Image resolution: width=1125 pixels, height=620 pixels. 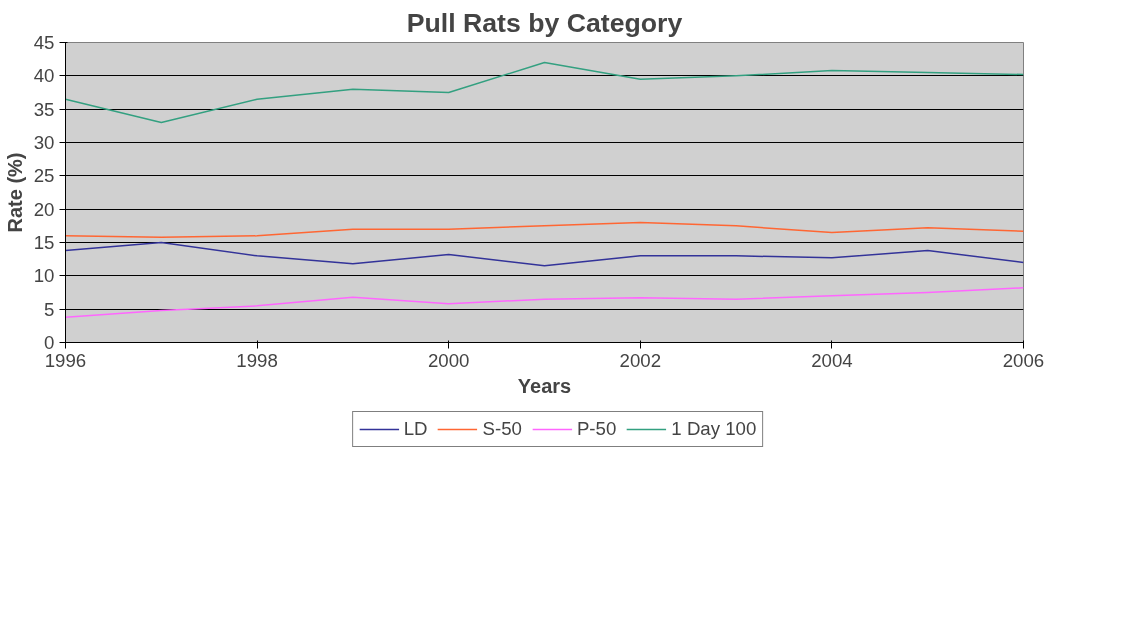 What do you see at coordinates (44, 242) in the screenshot?
I see `y-tick-label: 15` at bounding box center [44, 242].